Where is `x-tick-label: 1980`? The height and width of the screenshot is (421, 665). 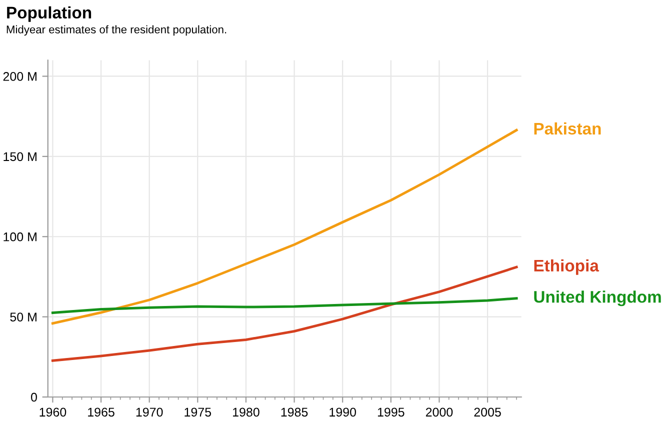 x-tick-label: 1980 is located at coordinates (246, 412).